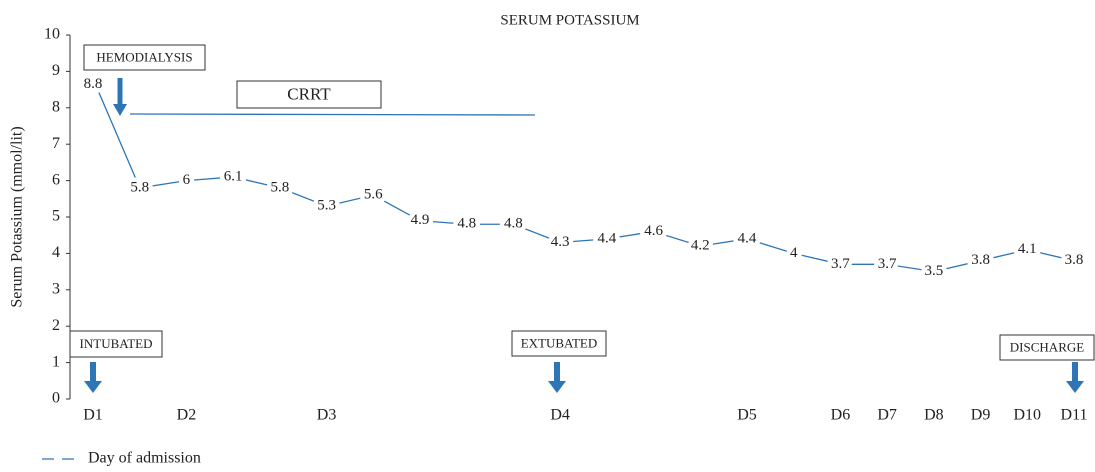 The image size is (1095, 472). What do you see at coordinates (93, 84) in the screenshot?
I see `data-label: 8.8` at bounding box center [93, 84].